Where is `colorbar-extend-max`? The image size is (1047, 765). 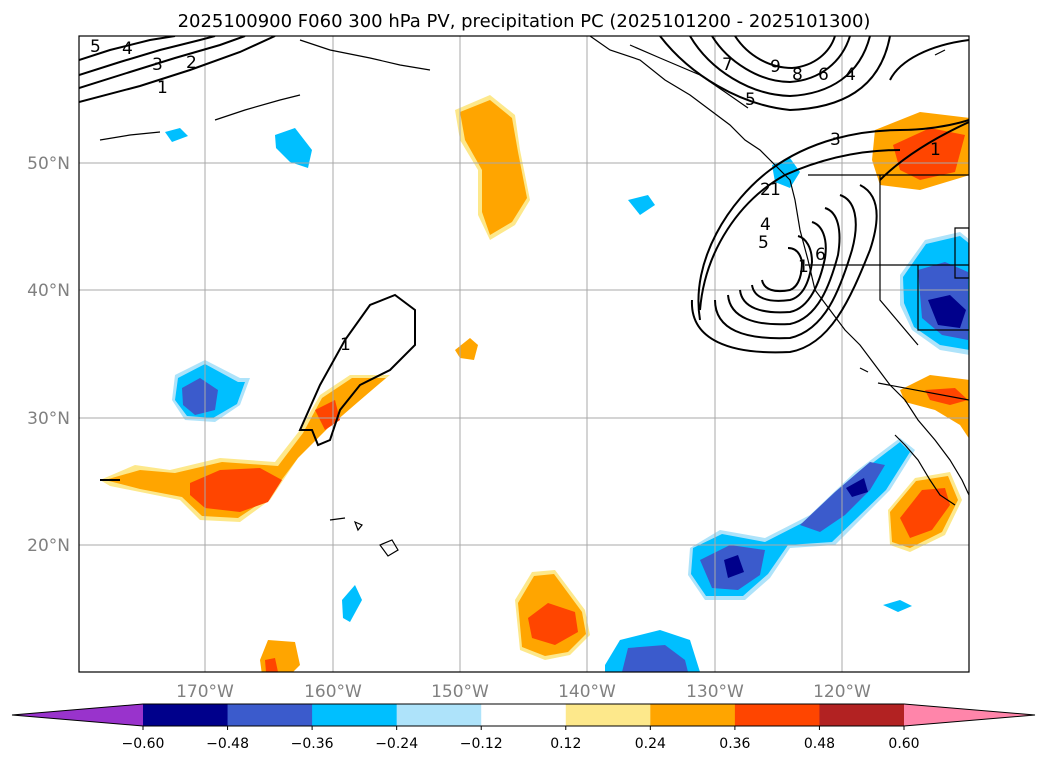
colorbar-extend-max is located at coordinates (969, 715).